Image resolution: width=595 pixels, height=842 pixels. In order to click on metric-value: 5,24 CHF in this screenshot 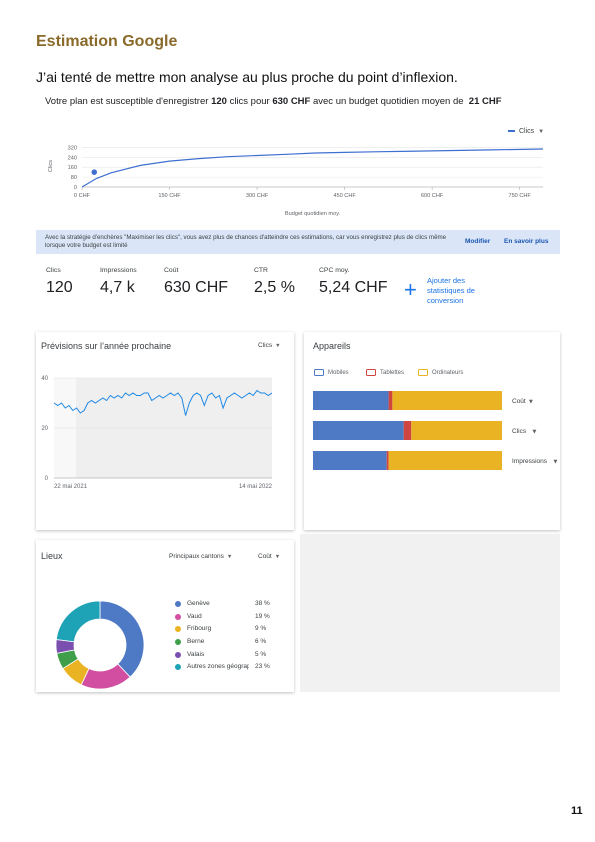, I will do `click(353, 287)`.